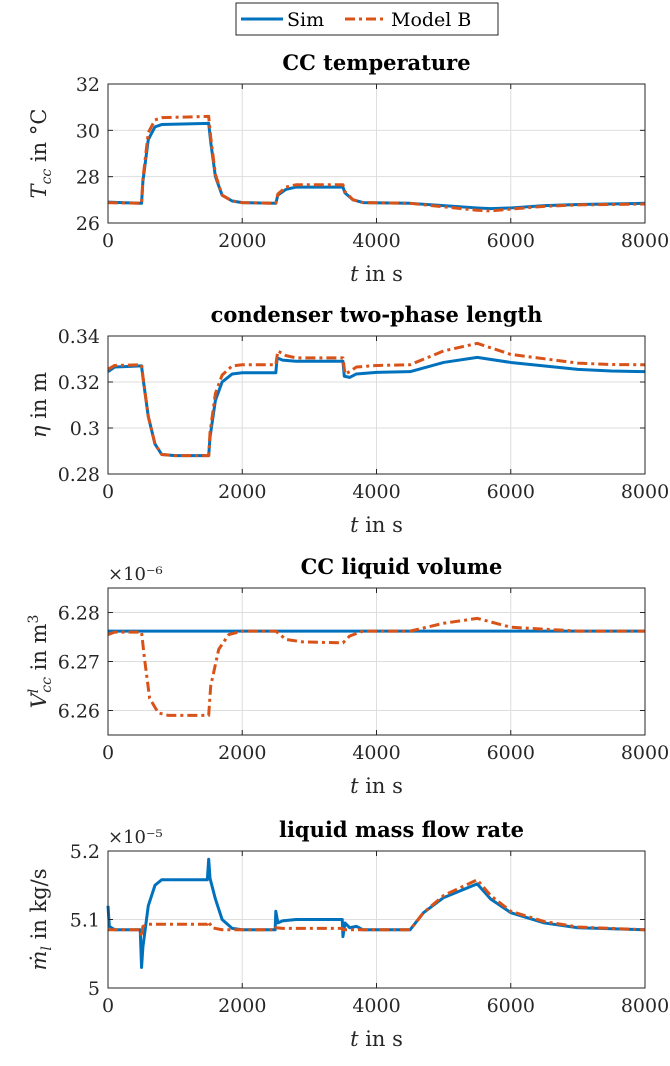 The height and width of the screenshot is (1066, 670). What do you see at coordinates (39, 405) in the screenshot?
I see `y-axis-label: η in m` at bounding box center [39, 405].